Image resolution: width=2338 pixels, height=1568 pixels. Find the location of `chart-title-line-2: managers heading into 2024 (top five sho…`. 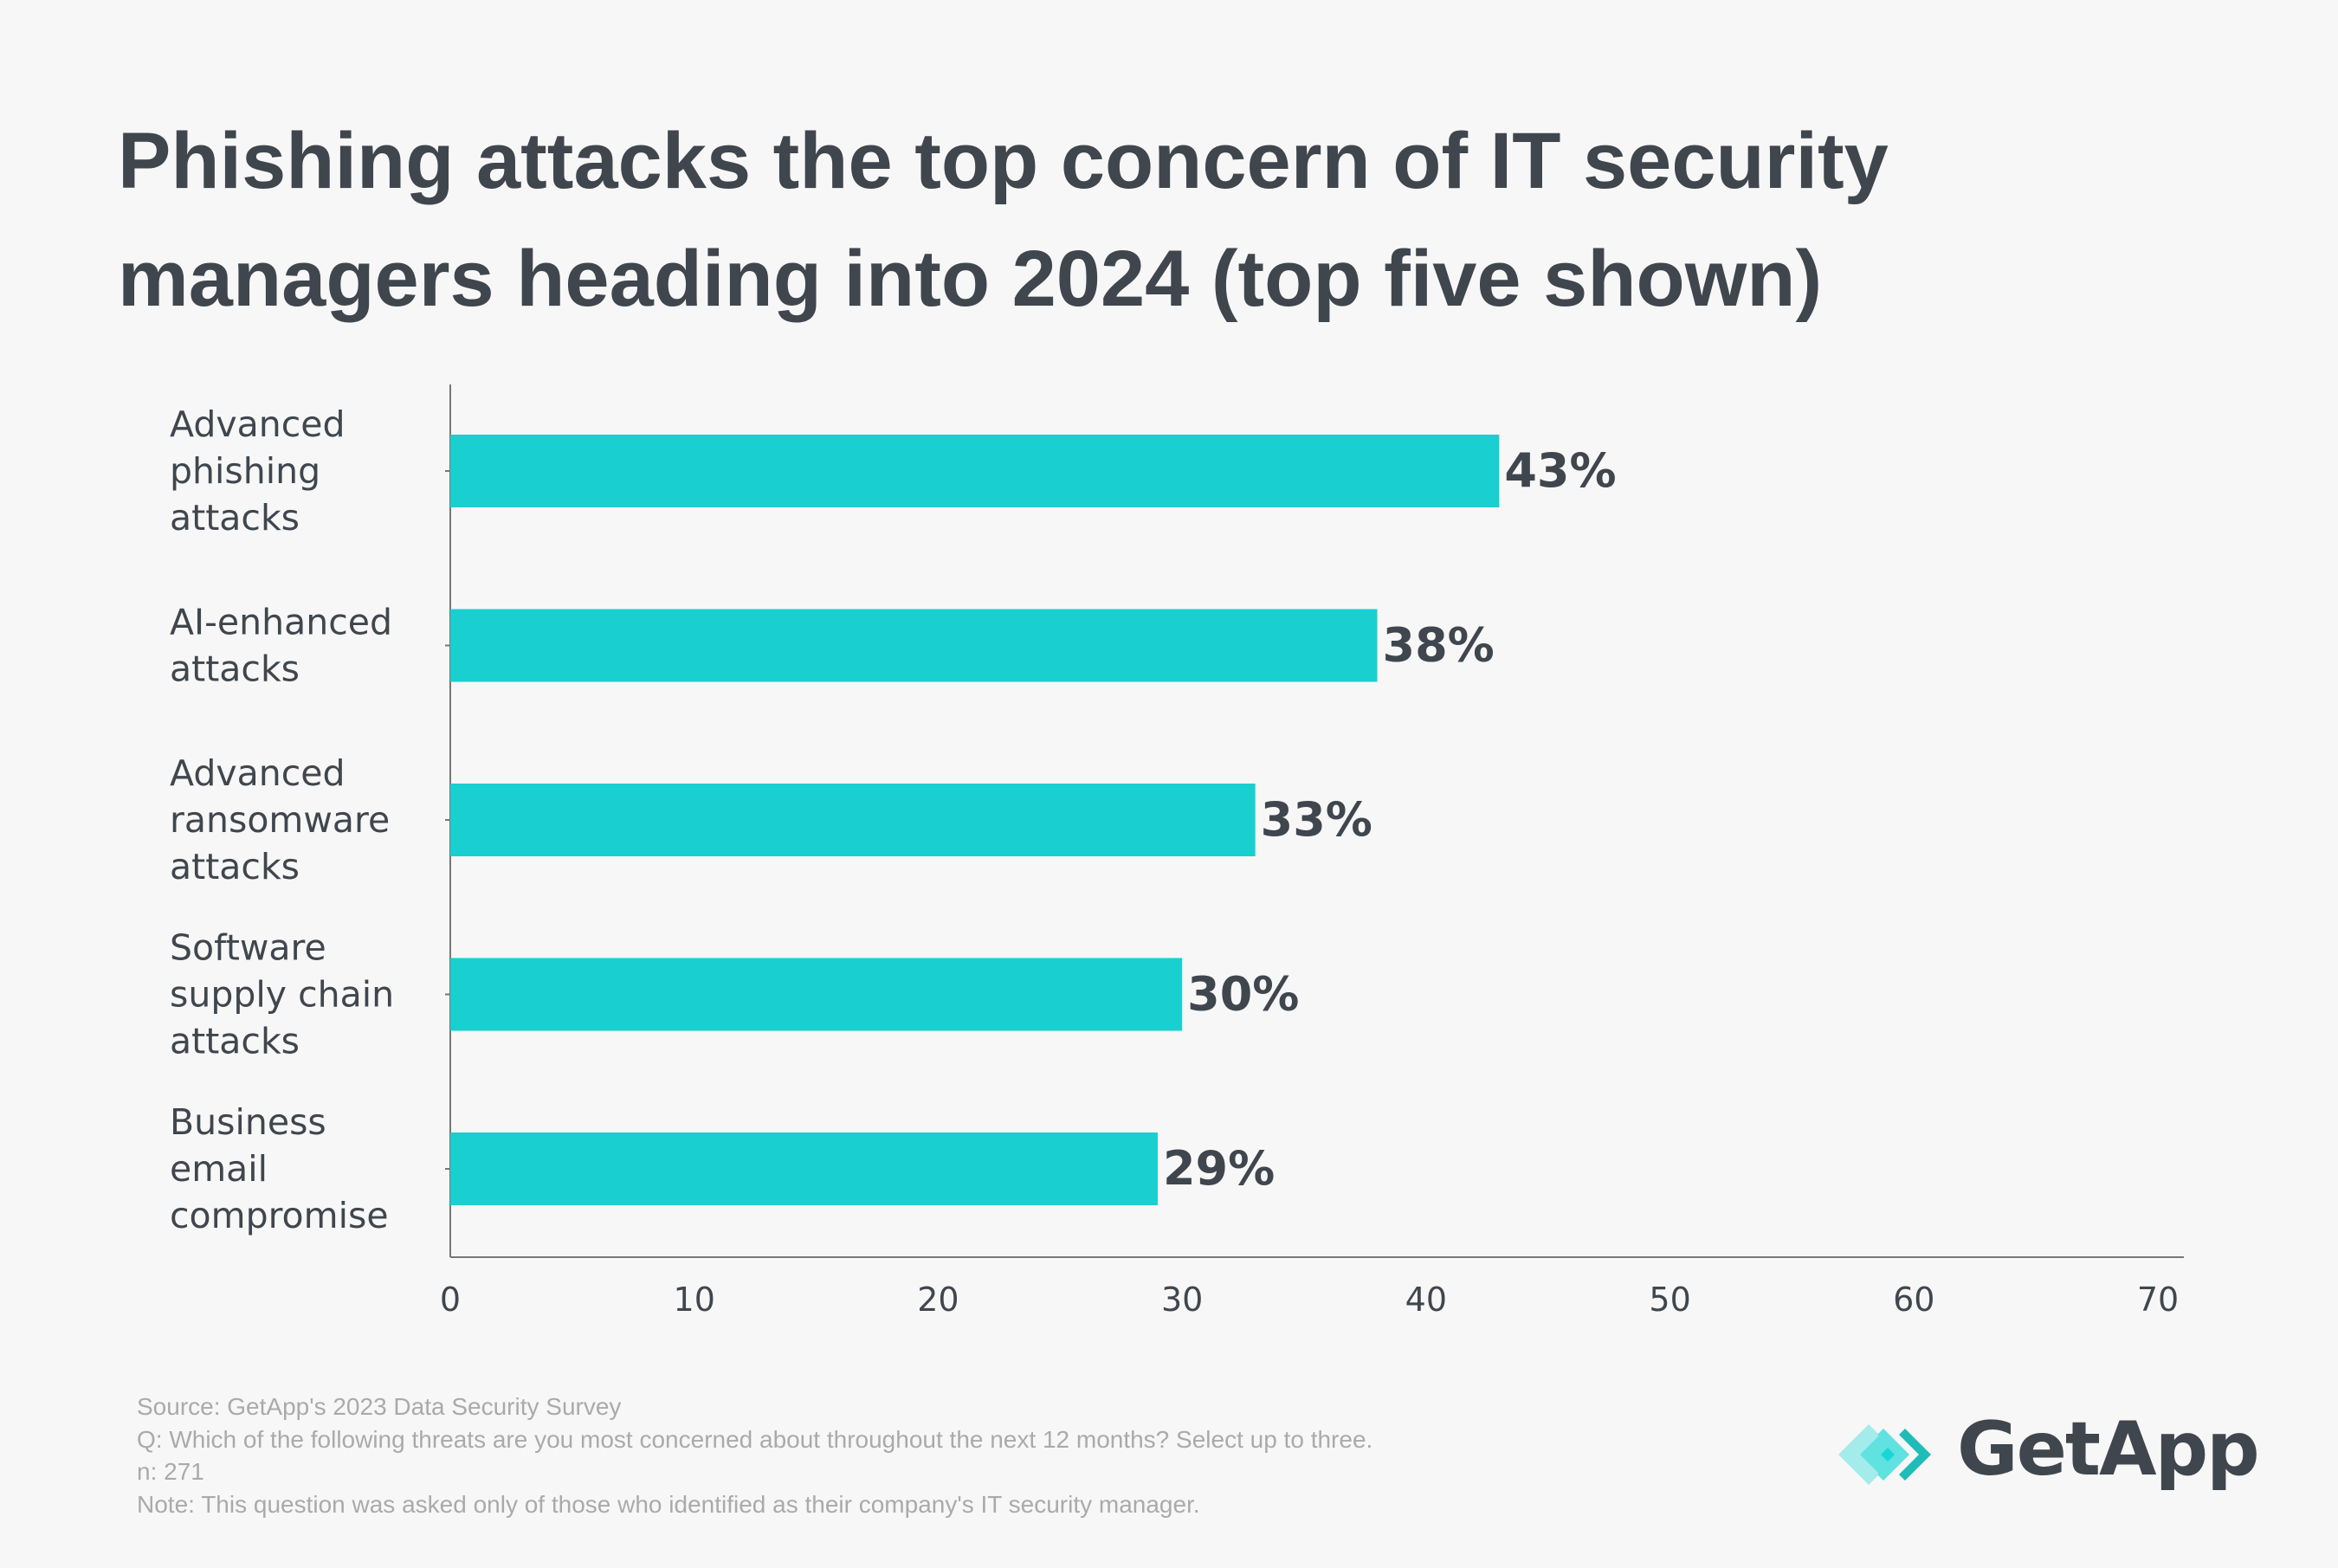

chart-title-line-2: managers heading into 2024 (top five sho… is located at coordinates (970, 279).